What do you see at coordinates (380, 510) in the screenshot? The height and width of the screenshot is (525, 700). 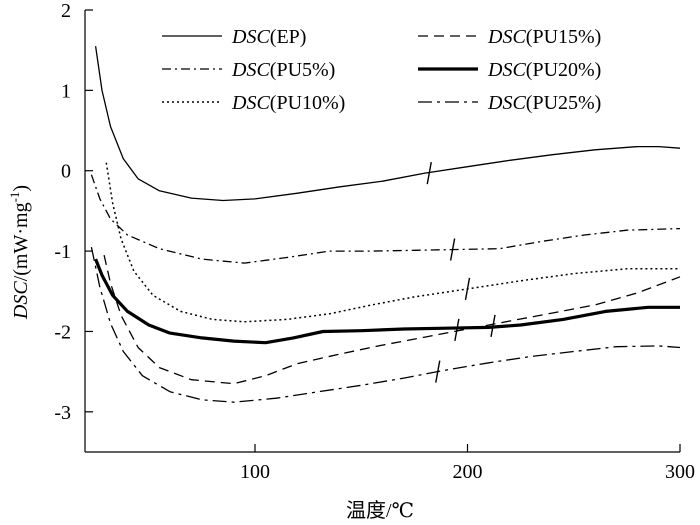 I see `x-axis-label: 温度/℃` at bounding box center [380, 510].